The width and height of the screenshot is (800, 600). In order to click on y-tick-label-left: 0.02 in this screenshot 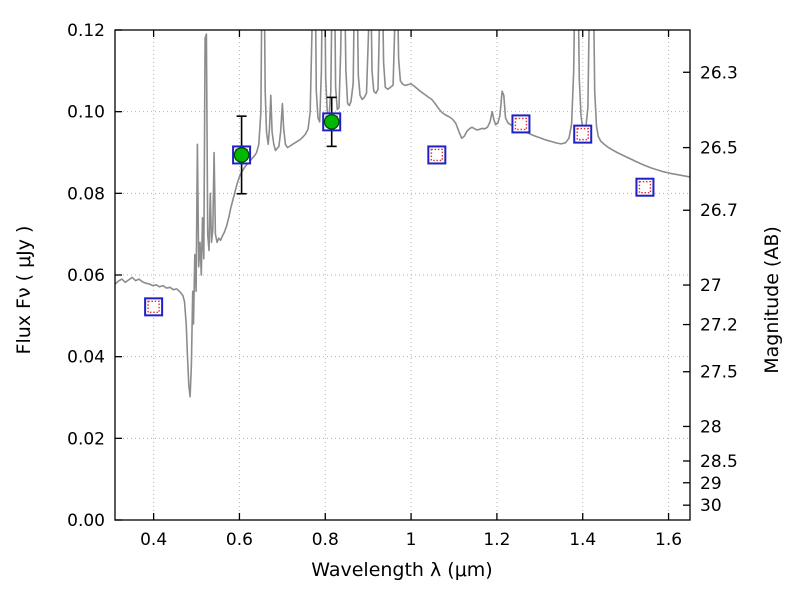, I will do `click(86, 439)`.